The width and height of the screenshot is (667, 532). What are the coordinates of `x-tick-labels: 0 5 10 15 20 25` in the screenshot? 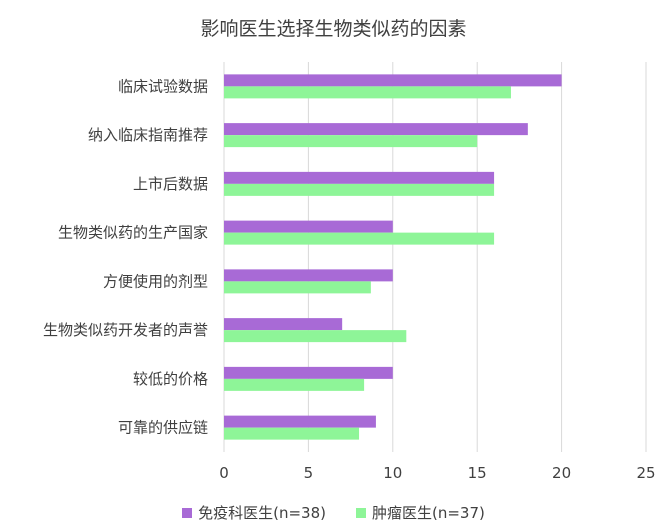 It's located at (437, 473).